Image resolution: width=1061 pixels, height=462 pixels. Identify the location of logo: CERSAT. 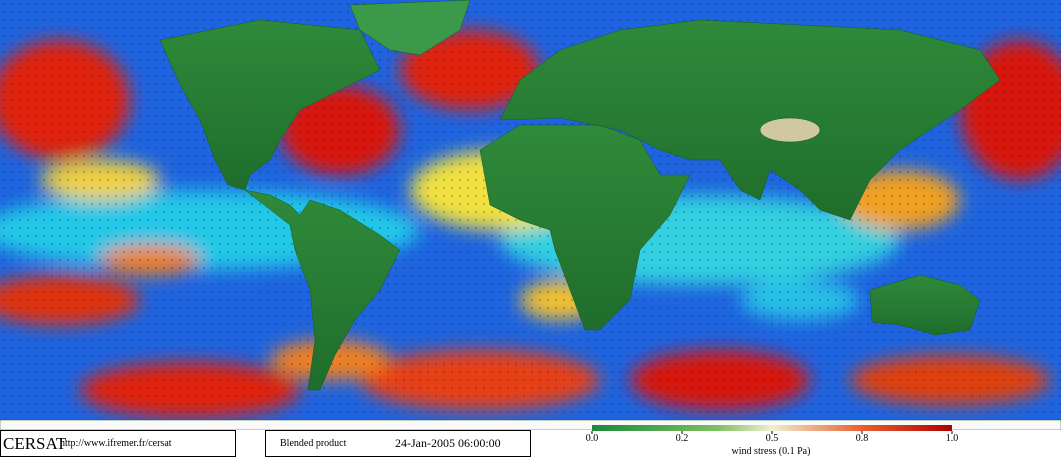
(35, 443).